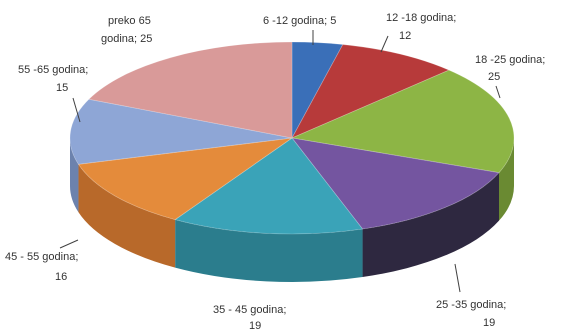 The height and width of the screenshot is (331, 565). I want to click on data-label-6-12-line1: 6 -12 godina; 5, so click(299, 21).